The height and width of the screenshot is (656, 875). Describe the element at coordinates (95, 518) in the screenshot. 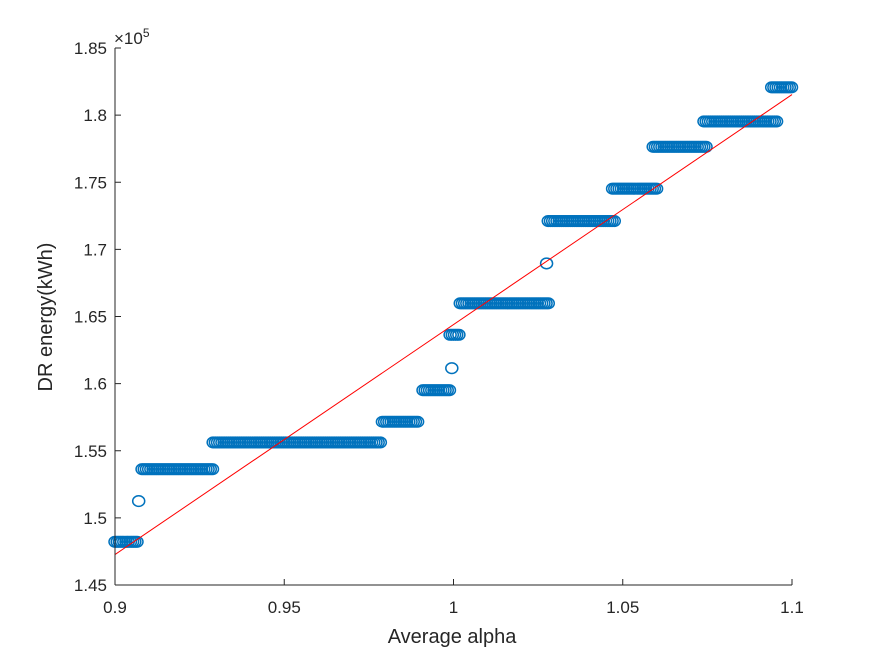

I see `y-tick-label: 1.5` at that location.